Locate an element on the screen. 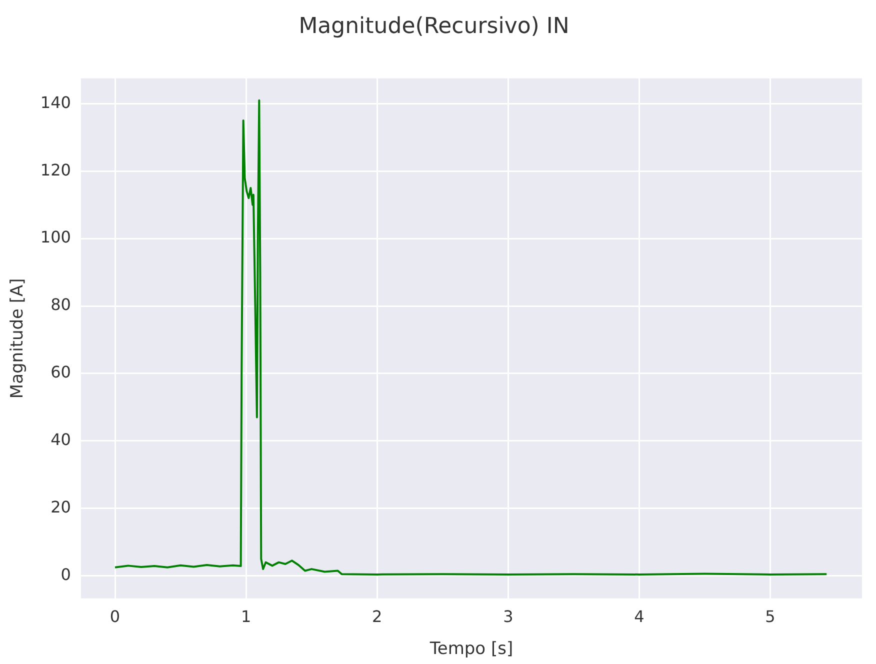 The width and height of the screenshot is (876, 664). y-tick-label: 0 is located at coordinates (65, 574).